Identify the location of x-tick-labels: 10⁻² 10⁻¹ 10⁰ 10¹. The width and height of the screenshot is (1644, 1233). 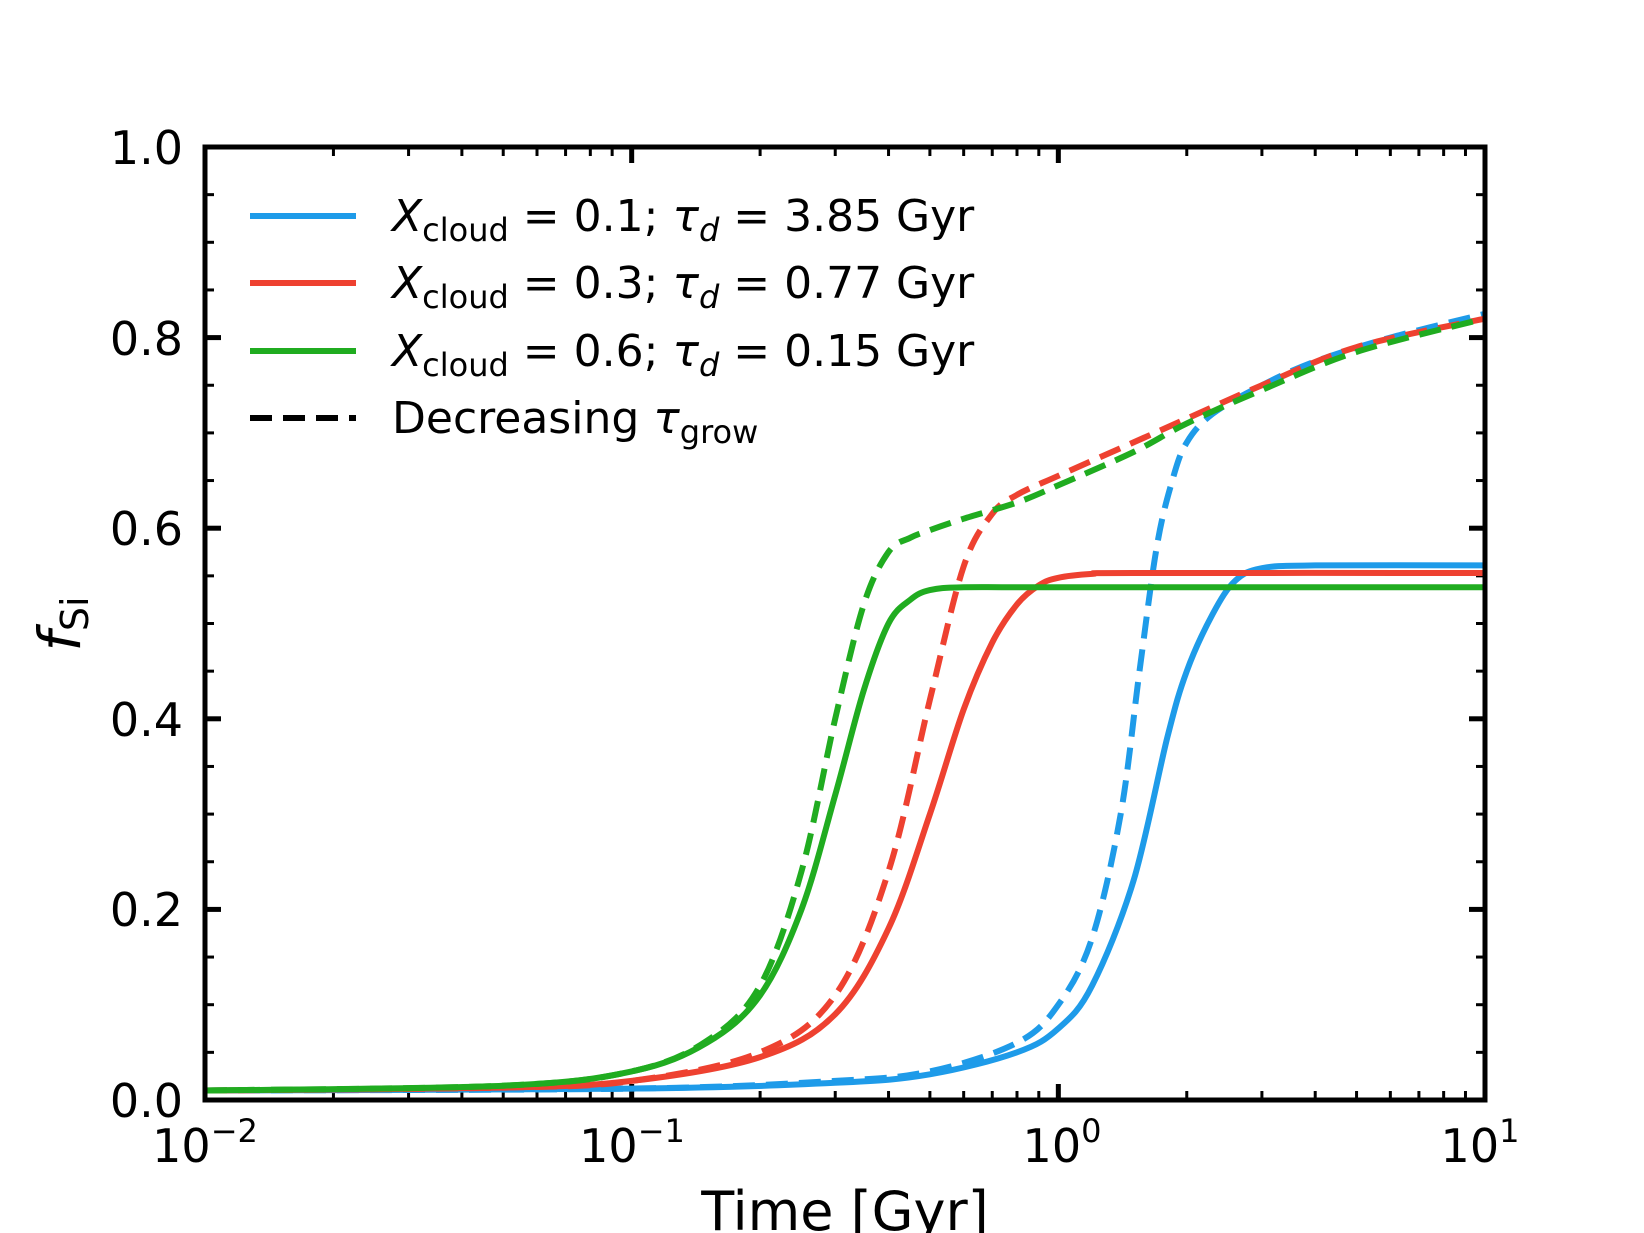
(835, 1142).